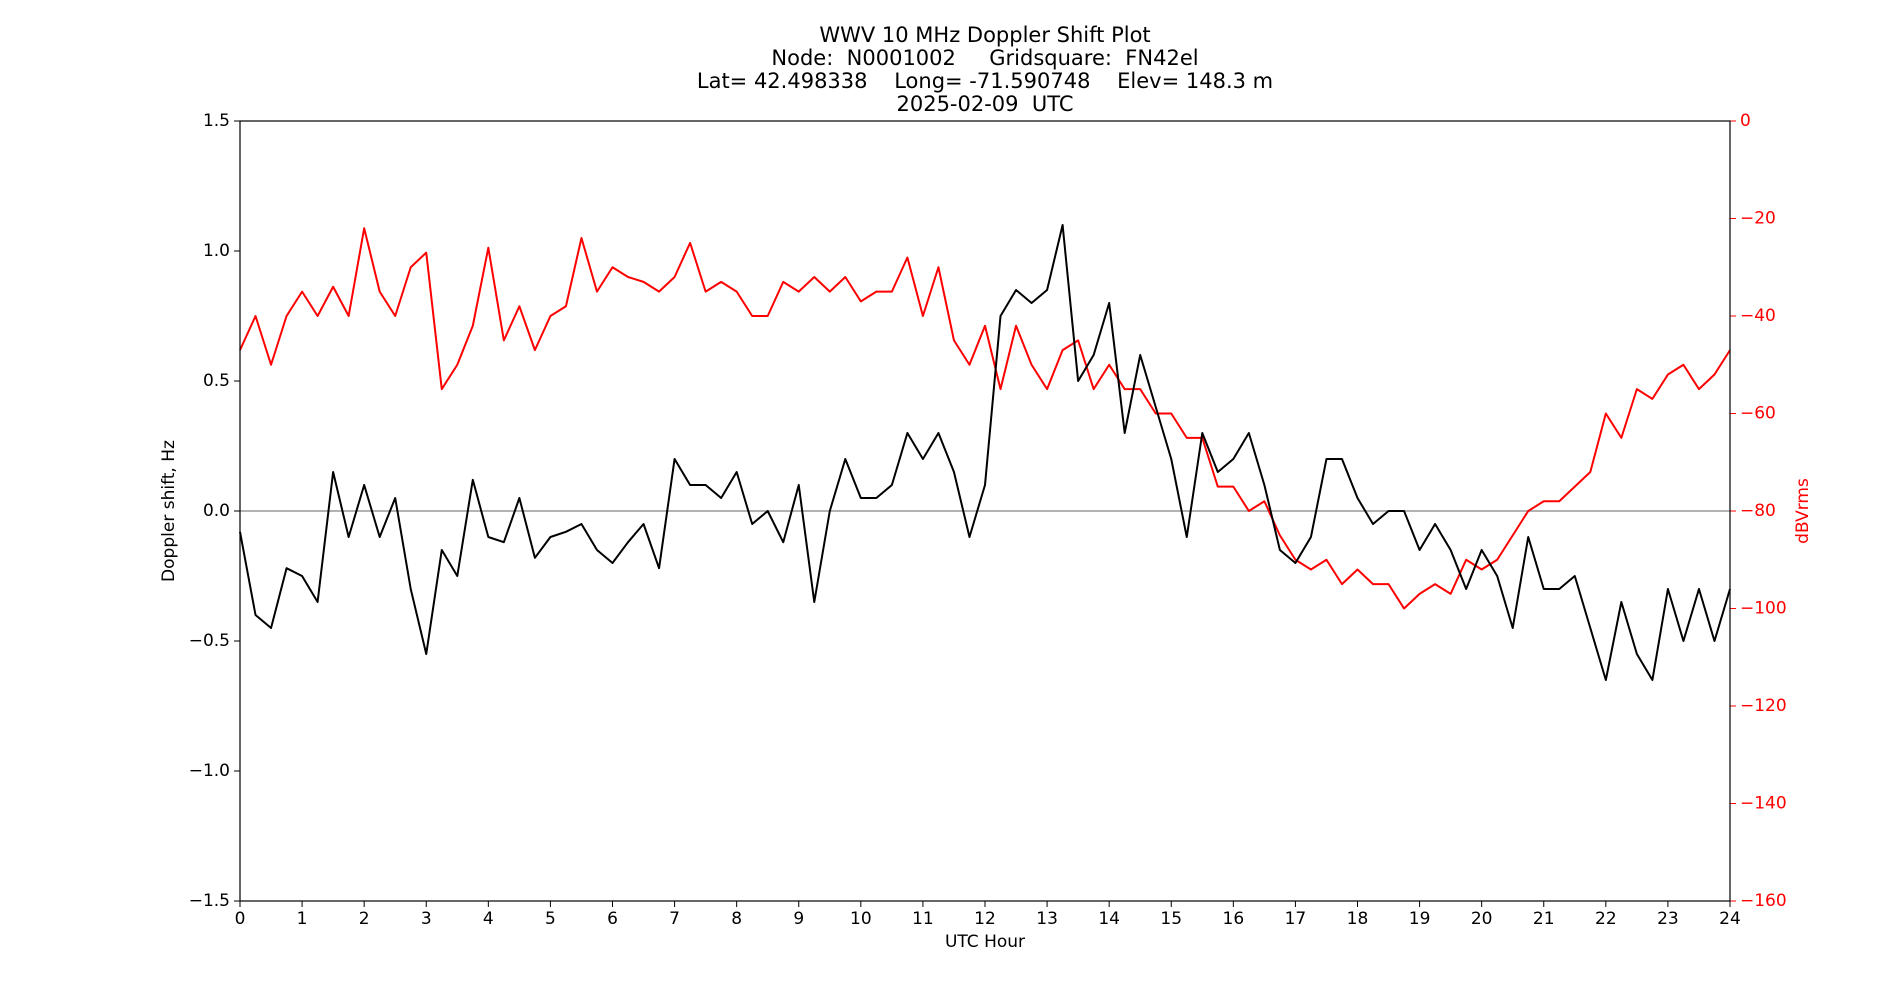  What do you see at coordinates (364, 919) in the screenshot?
I see `x-tick-label: 2` at bounding box center [364, 919].